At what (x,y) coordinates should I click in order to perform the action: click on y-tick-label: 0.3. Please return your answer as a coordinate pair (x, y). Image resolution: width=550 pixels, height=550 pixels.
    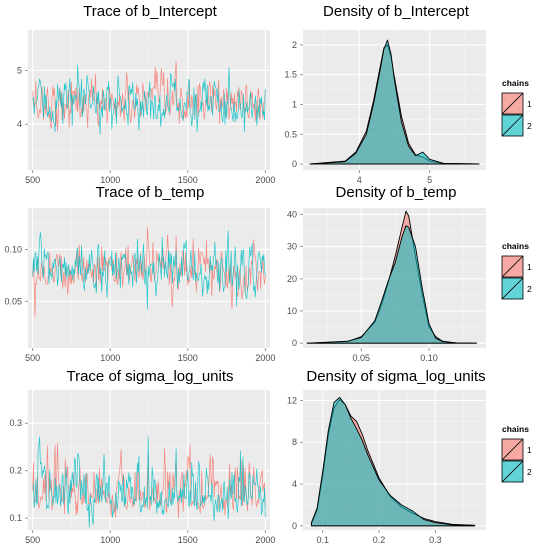
    Looking at the image, I should click on (15, 423).